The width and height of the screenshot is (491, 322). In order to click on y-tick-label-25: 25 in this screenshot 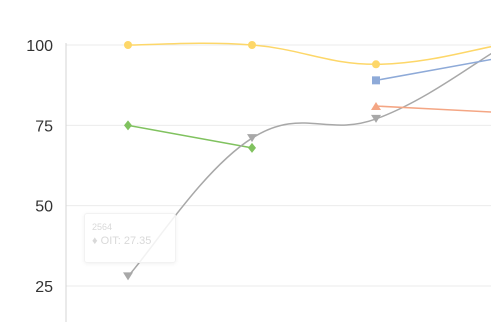, I will do `click(44, 287)`.